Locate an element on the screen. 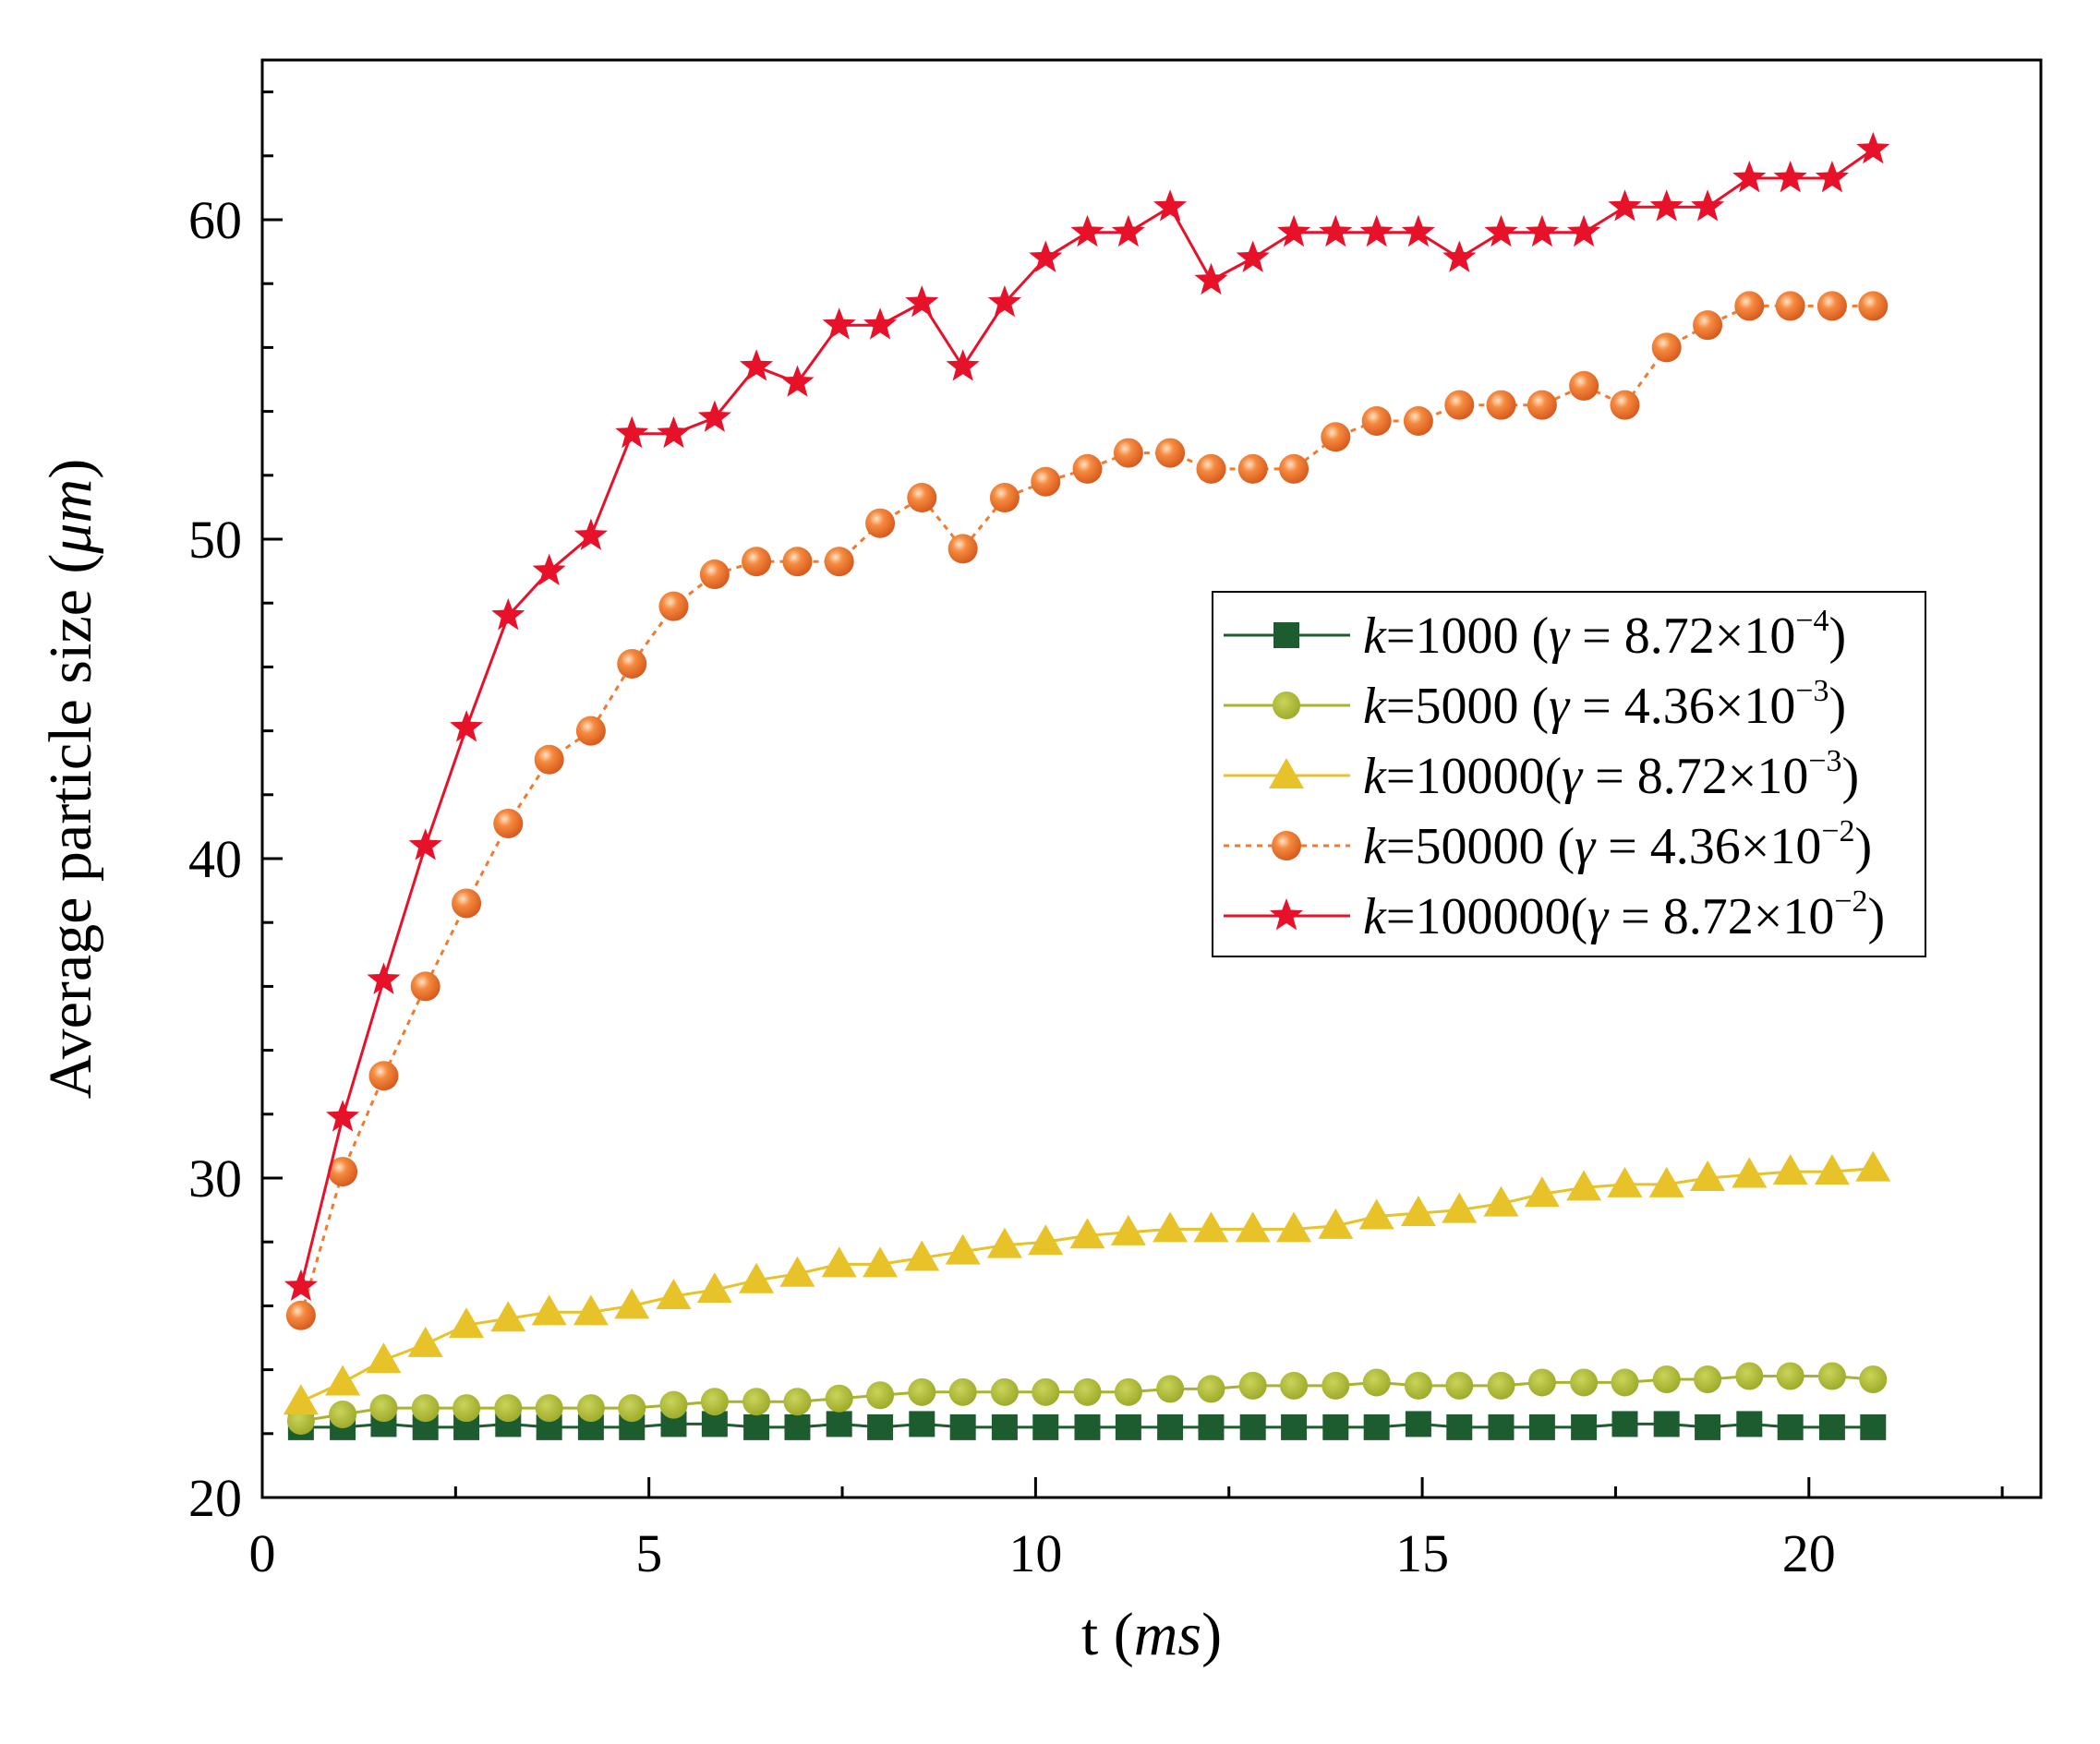 The height and width of the screenshot is (1744, 2100). legend-main: =5000 ( is located at coordinates (1468, 706).